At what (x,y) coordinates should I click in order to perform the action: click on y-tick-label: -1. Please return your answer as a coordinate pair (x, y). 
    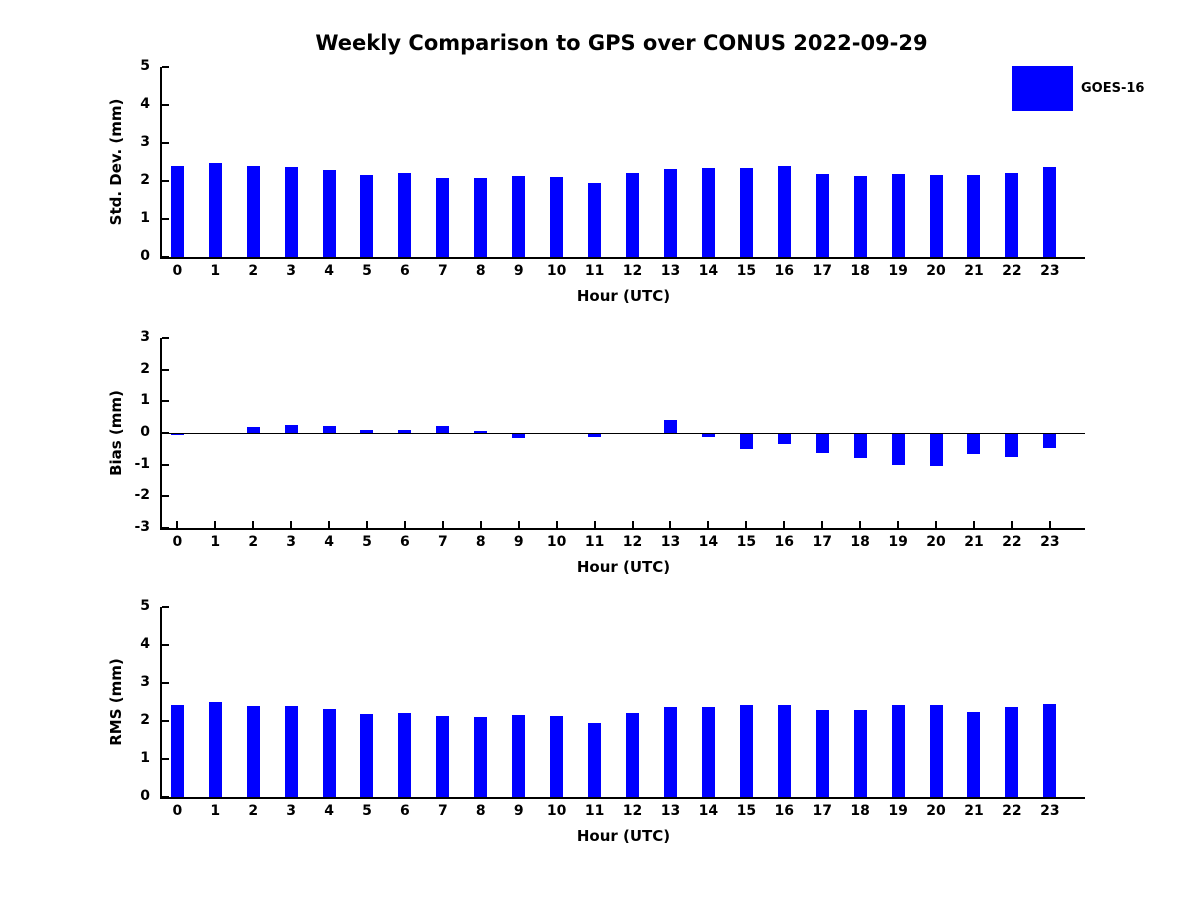
    Looking at the image, I should click on (142, 463).